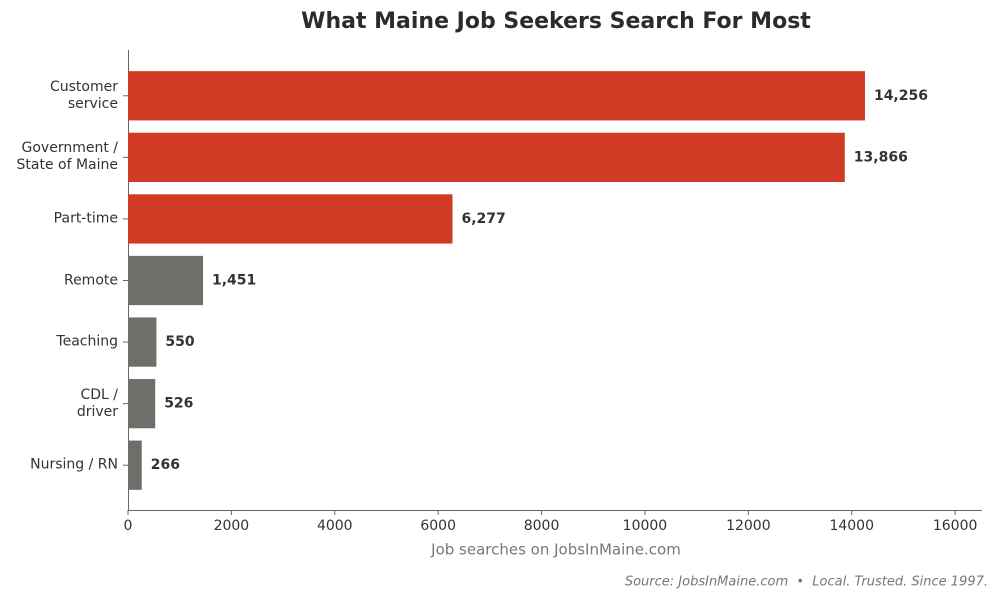 The height and width of the screenshot is (600, 1000). I want to click on x-tick-label: 6000, so click(438, 526).